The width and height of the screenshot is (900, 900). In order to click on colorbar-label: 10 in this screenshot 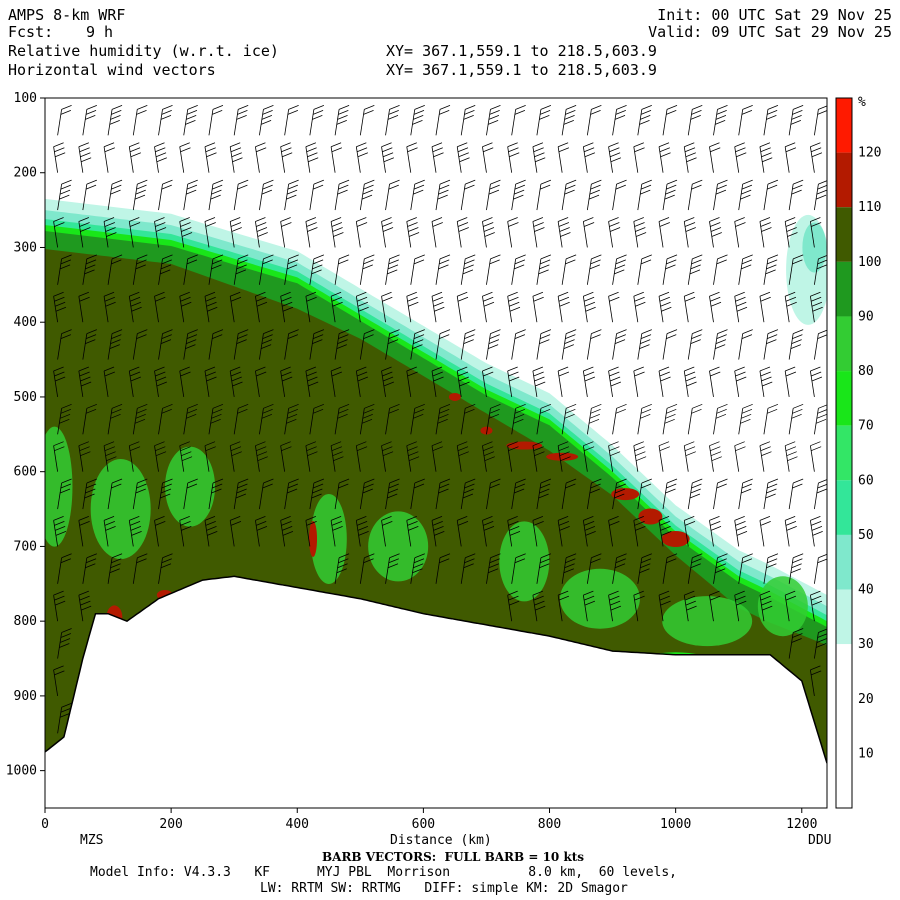, I will do `click(866, 753)`.